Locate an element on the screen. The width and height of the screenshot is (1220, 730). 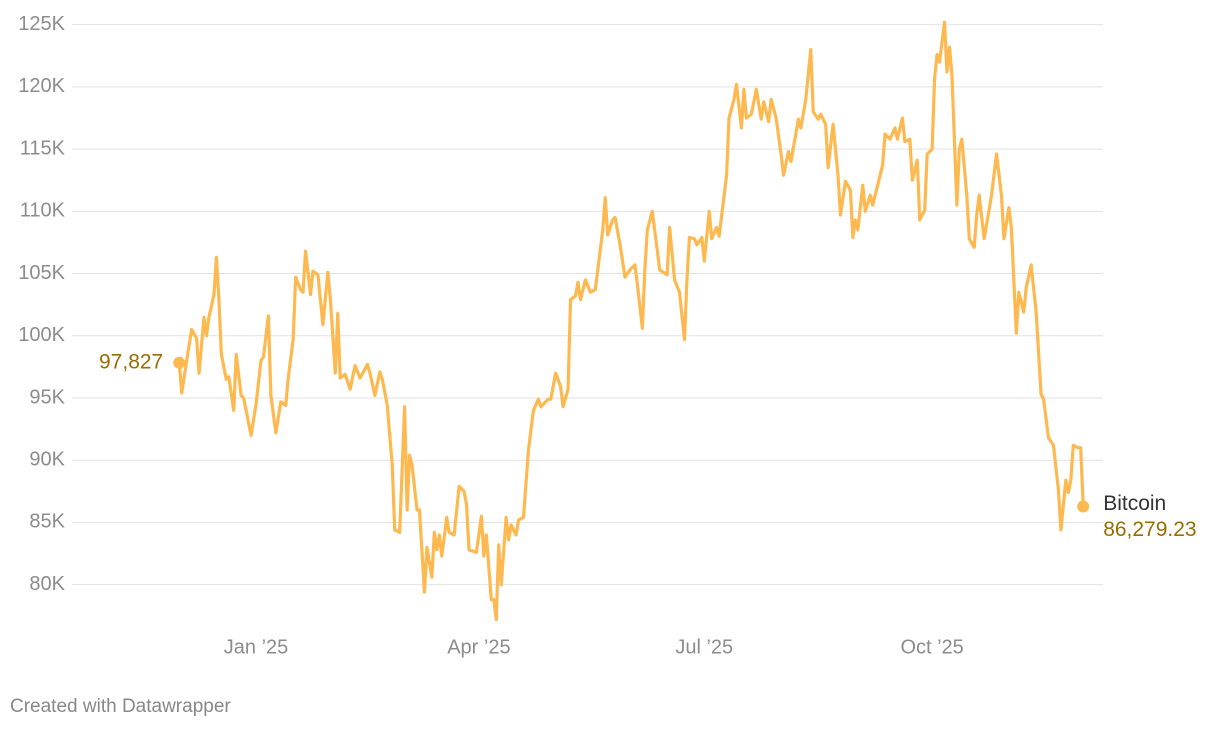
y-tick-label: 125K is located at coordinates (41, 24).